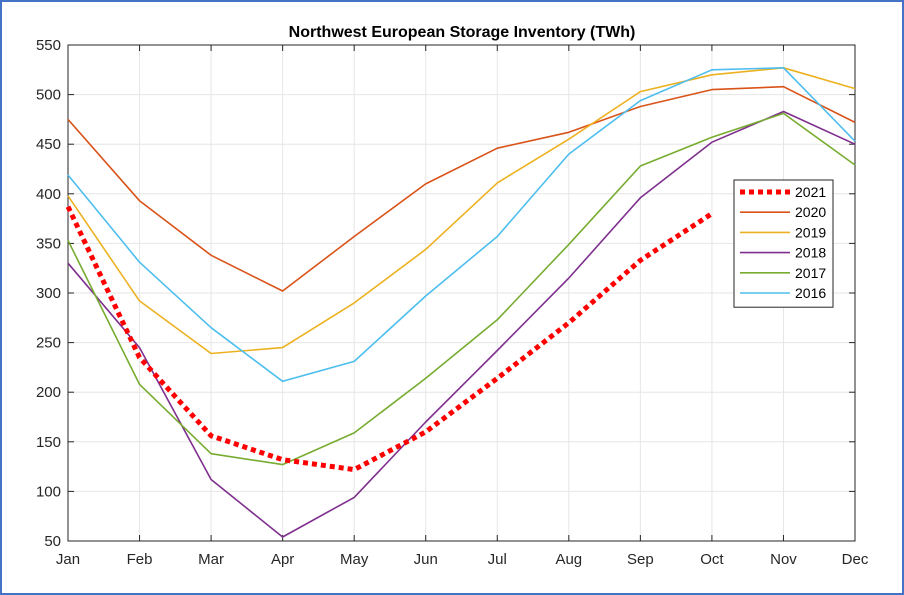 The width and height of the screenshot is (904, 595). What do you see at coordinates (48, 392) in the screenshot?
I see `y-tick-label: 200` at bounding box center [48, 392].